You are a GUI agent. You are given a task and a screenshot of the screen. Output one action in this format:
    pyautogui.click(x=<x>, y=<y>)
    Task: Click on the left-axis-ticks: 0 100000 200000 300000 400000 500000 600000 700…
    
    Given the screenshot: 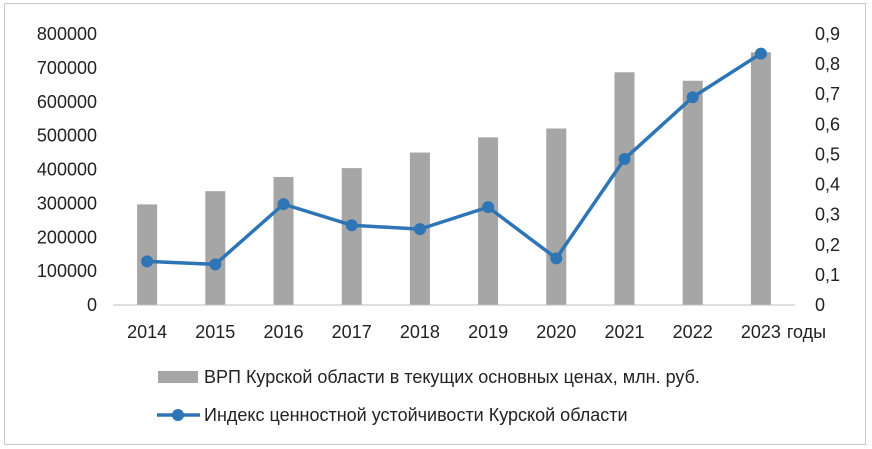 What is the action you would take?
    pyautogui.click(x=67, y=169)
    